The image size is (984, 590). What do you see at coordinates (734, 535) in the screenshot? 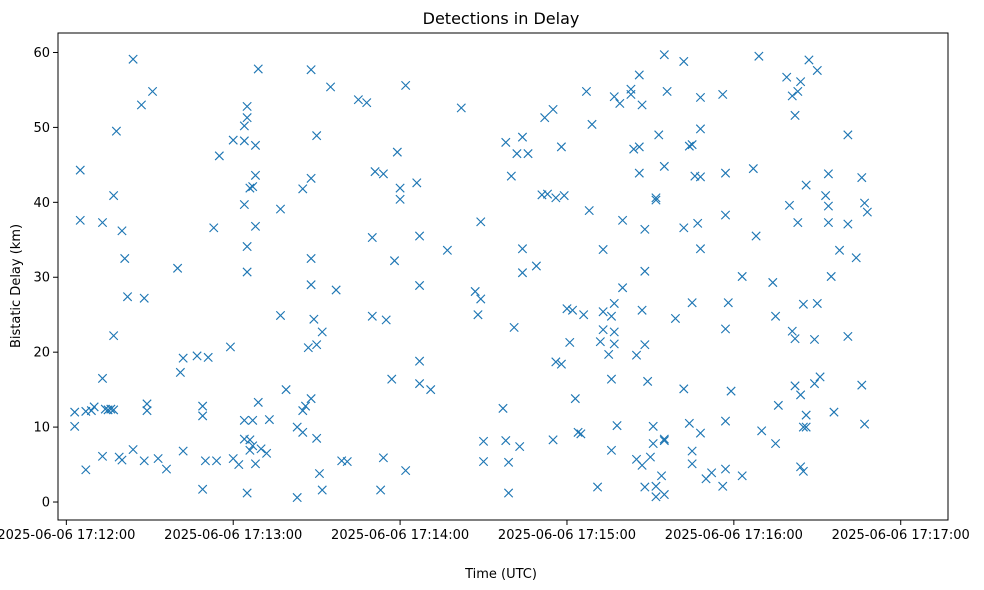
I see `x-tick-label: 2025-06-06 17:16:00` at bounding box center [734, 535].